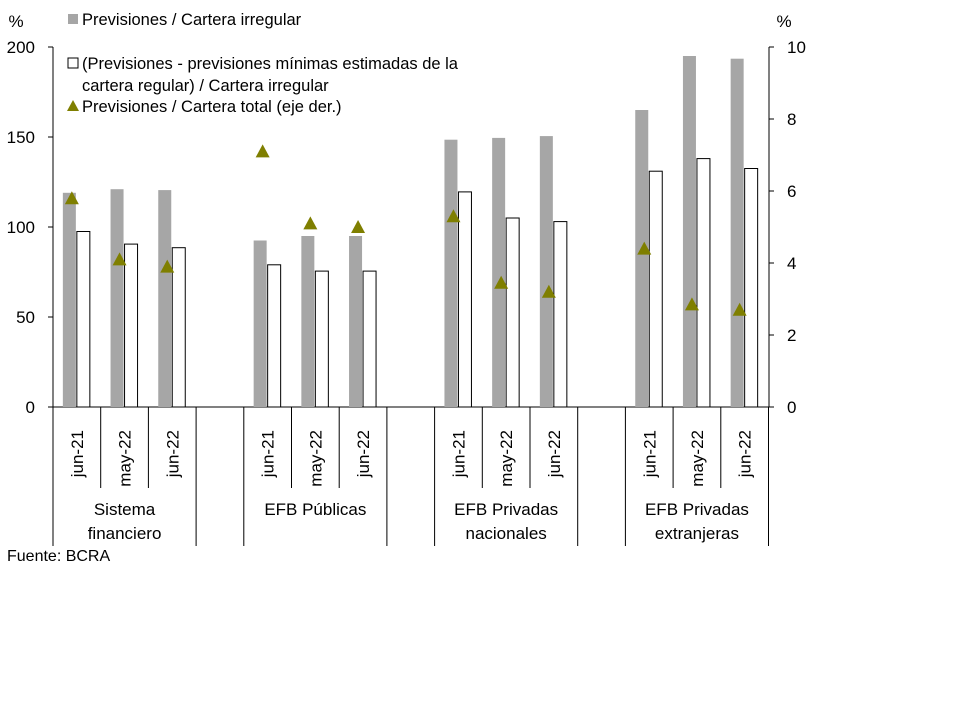 This screenshot has width=960, height=720. What do you see at coordinates (73, 105) in the screenshot?
I see `legend-swatch-previsiones-cartera-total` at bounding box center [73, 105].